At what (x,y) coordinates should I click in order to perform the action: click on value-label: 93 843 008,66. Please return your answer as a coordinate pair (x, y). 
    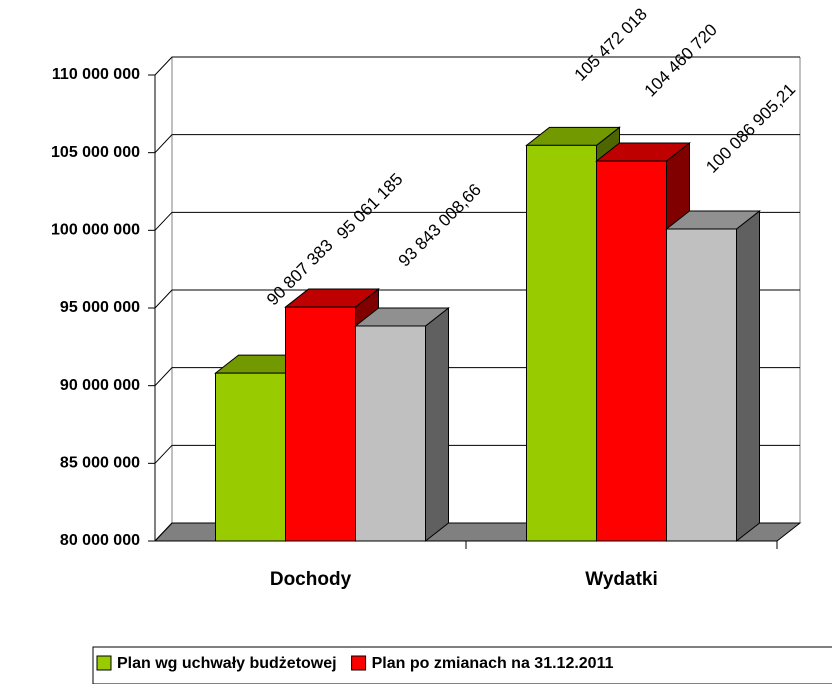
    Looking at the image, I should click on (440, 225).